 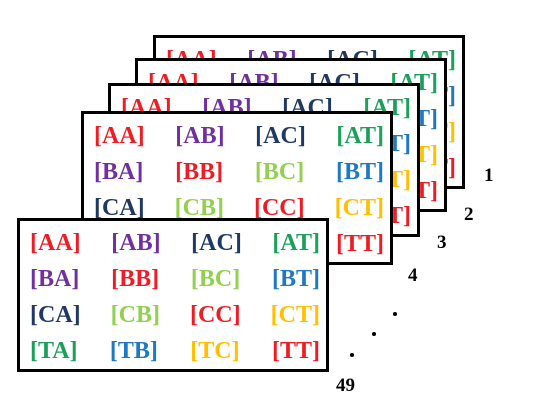 What do you see at coordinates (54, 351) in the screenshot?
I see `grid-cell: [TA]` at bounding box center [54, 351].